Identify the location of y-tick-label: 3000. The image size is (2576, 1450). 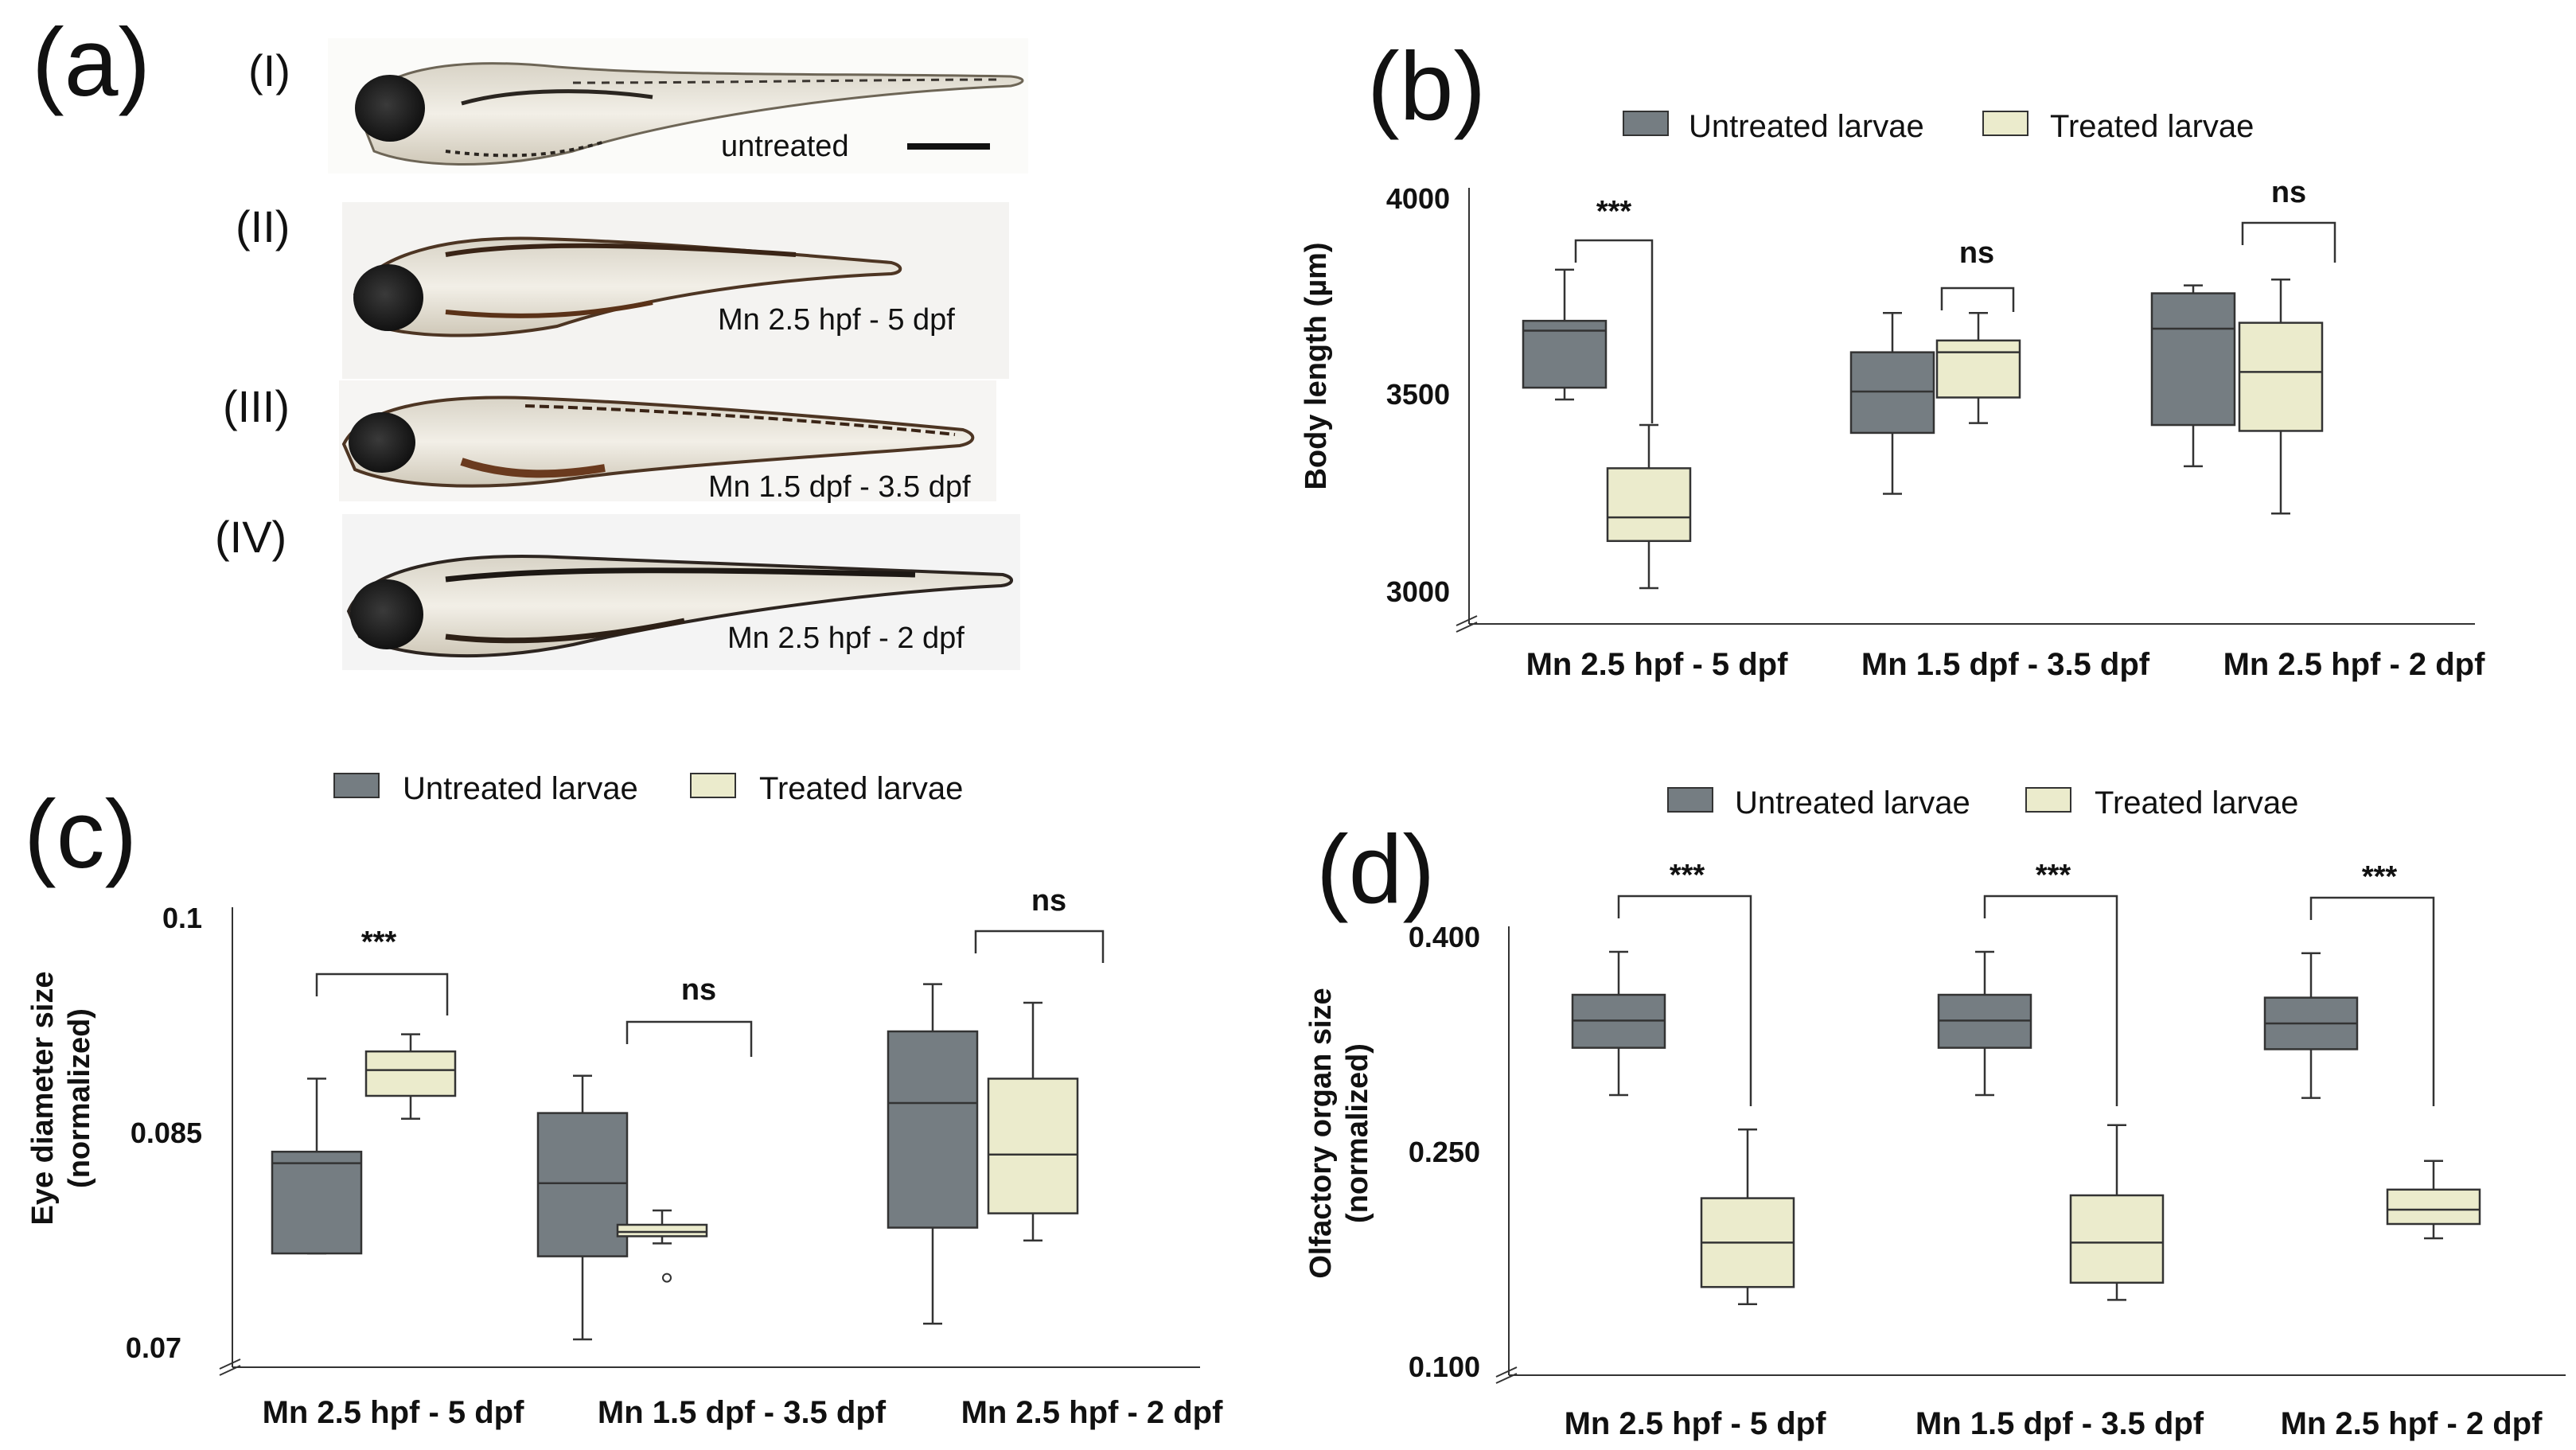
(1418, 591).